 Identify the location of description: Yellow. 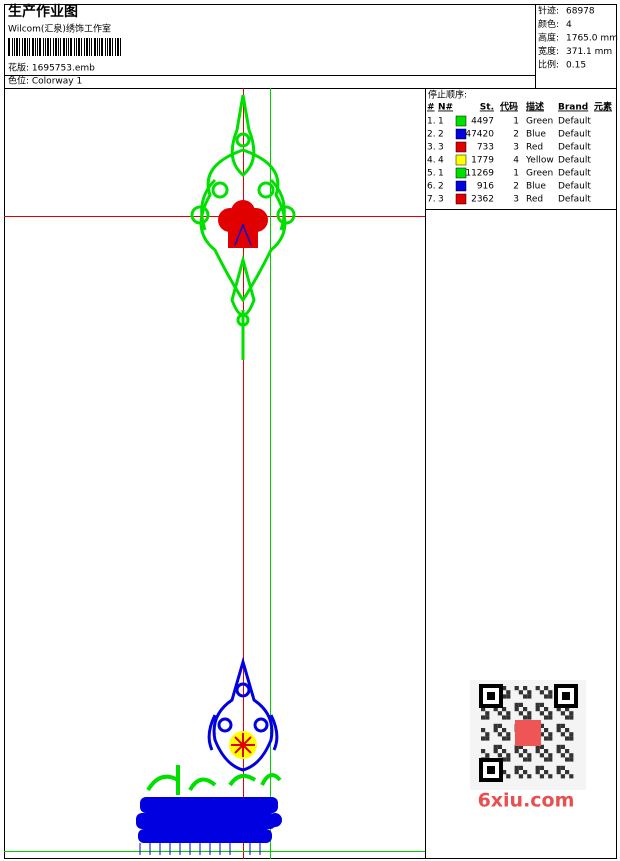
(539, 161).